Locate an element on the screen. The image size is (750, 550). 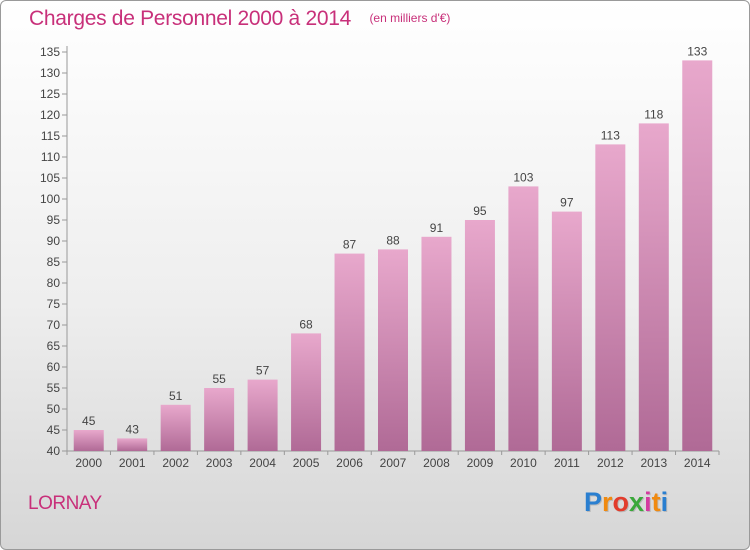
data-label: 95 is located at coordinates (480, 211).